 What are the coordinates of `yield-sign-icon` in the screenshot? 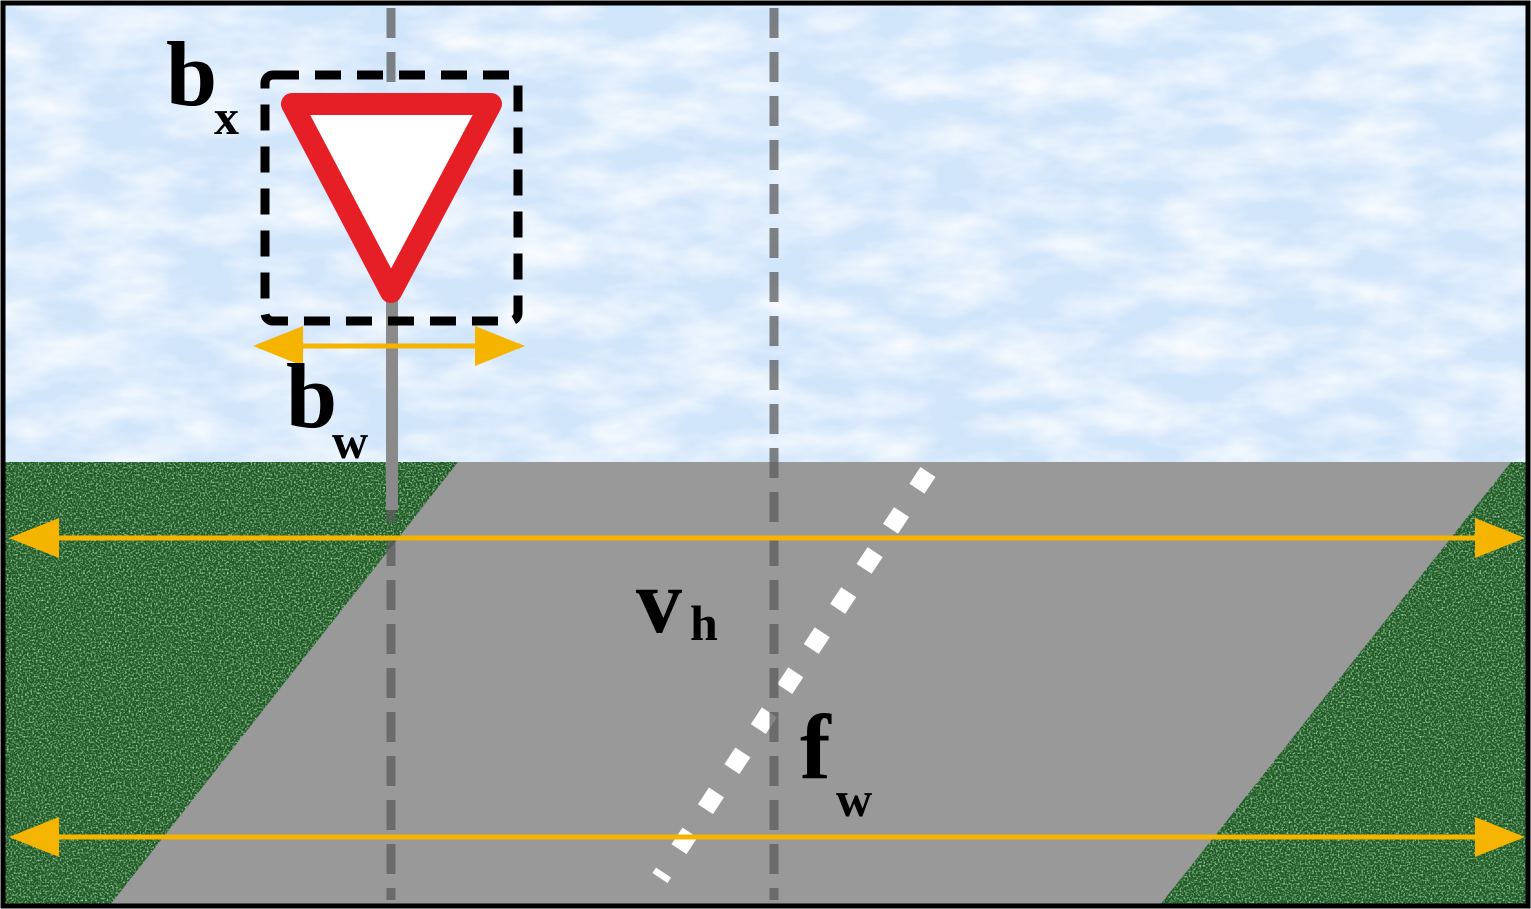 It's located at (391, 198).